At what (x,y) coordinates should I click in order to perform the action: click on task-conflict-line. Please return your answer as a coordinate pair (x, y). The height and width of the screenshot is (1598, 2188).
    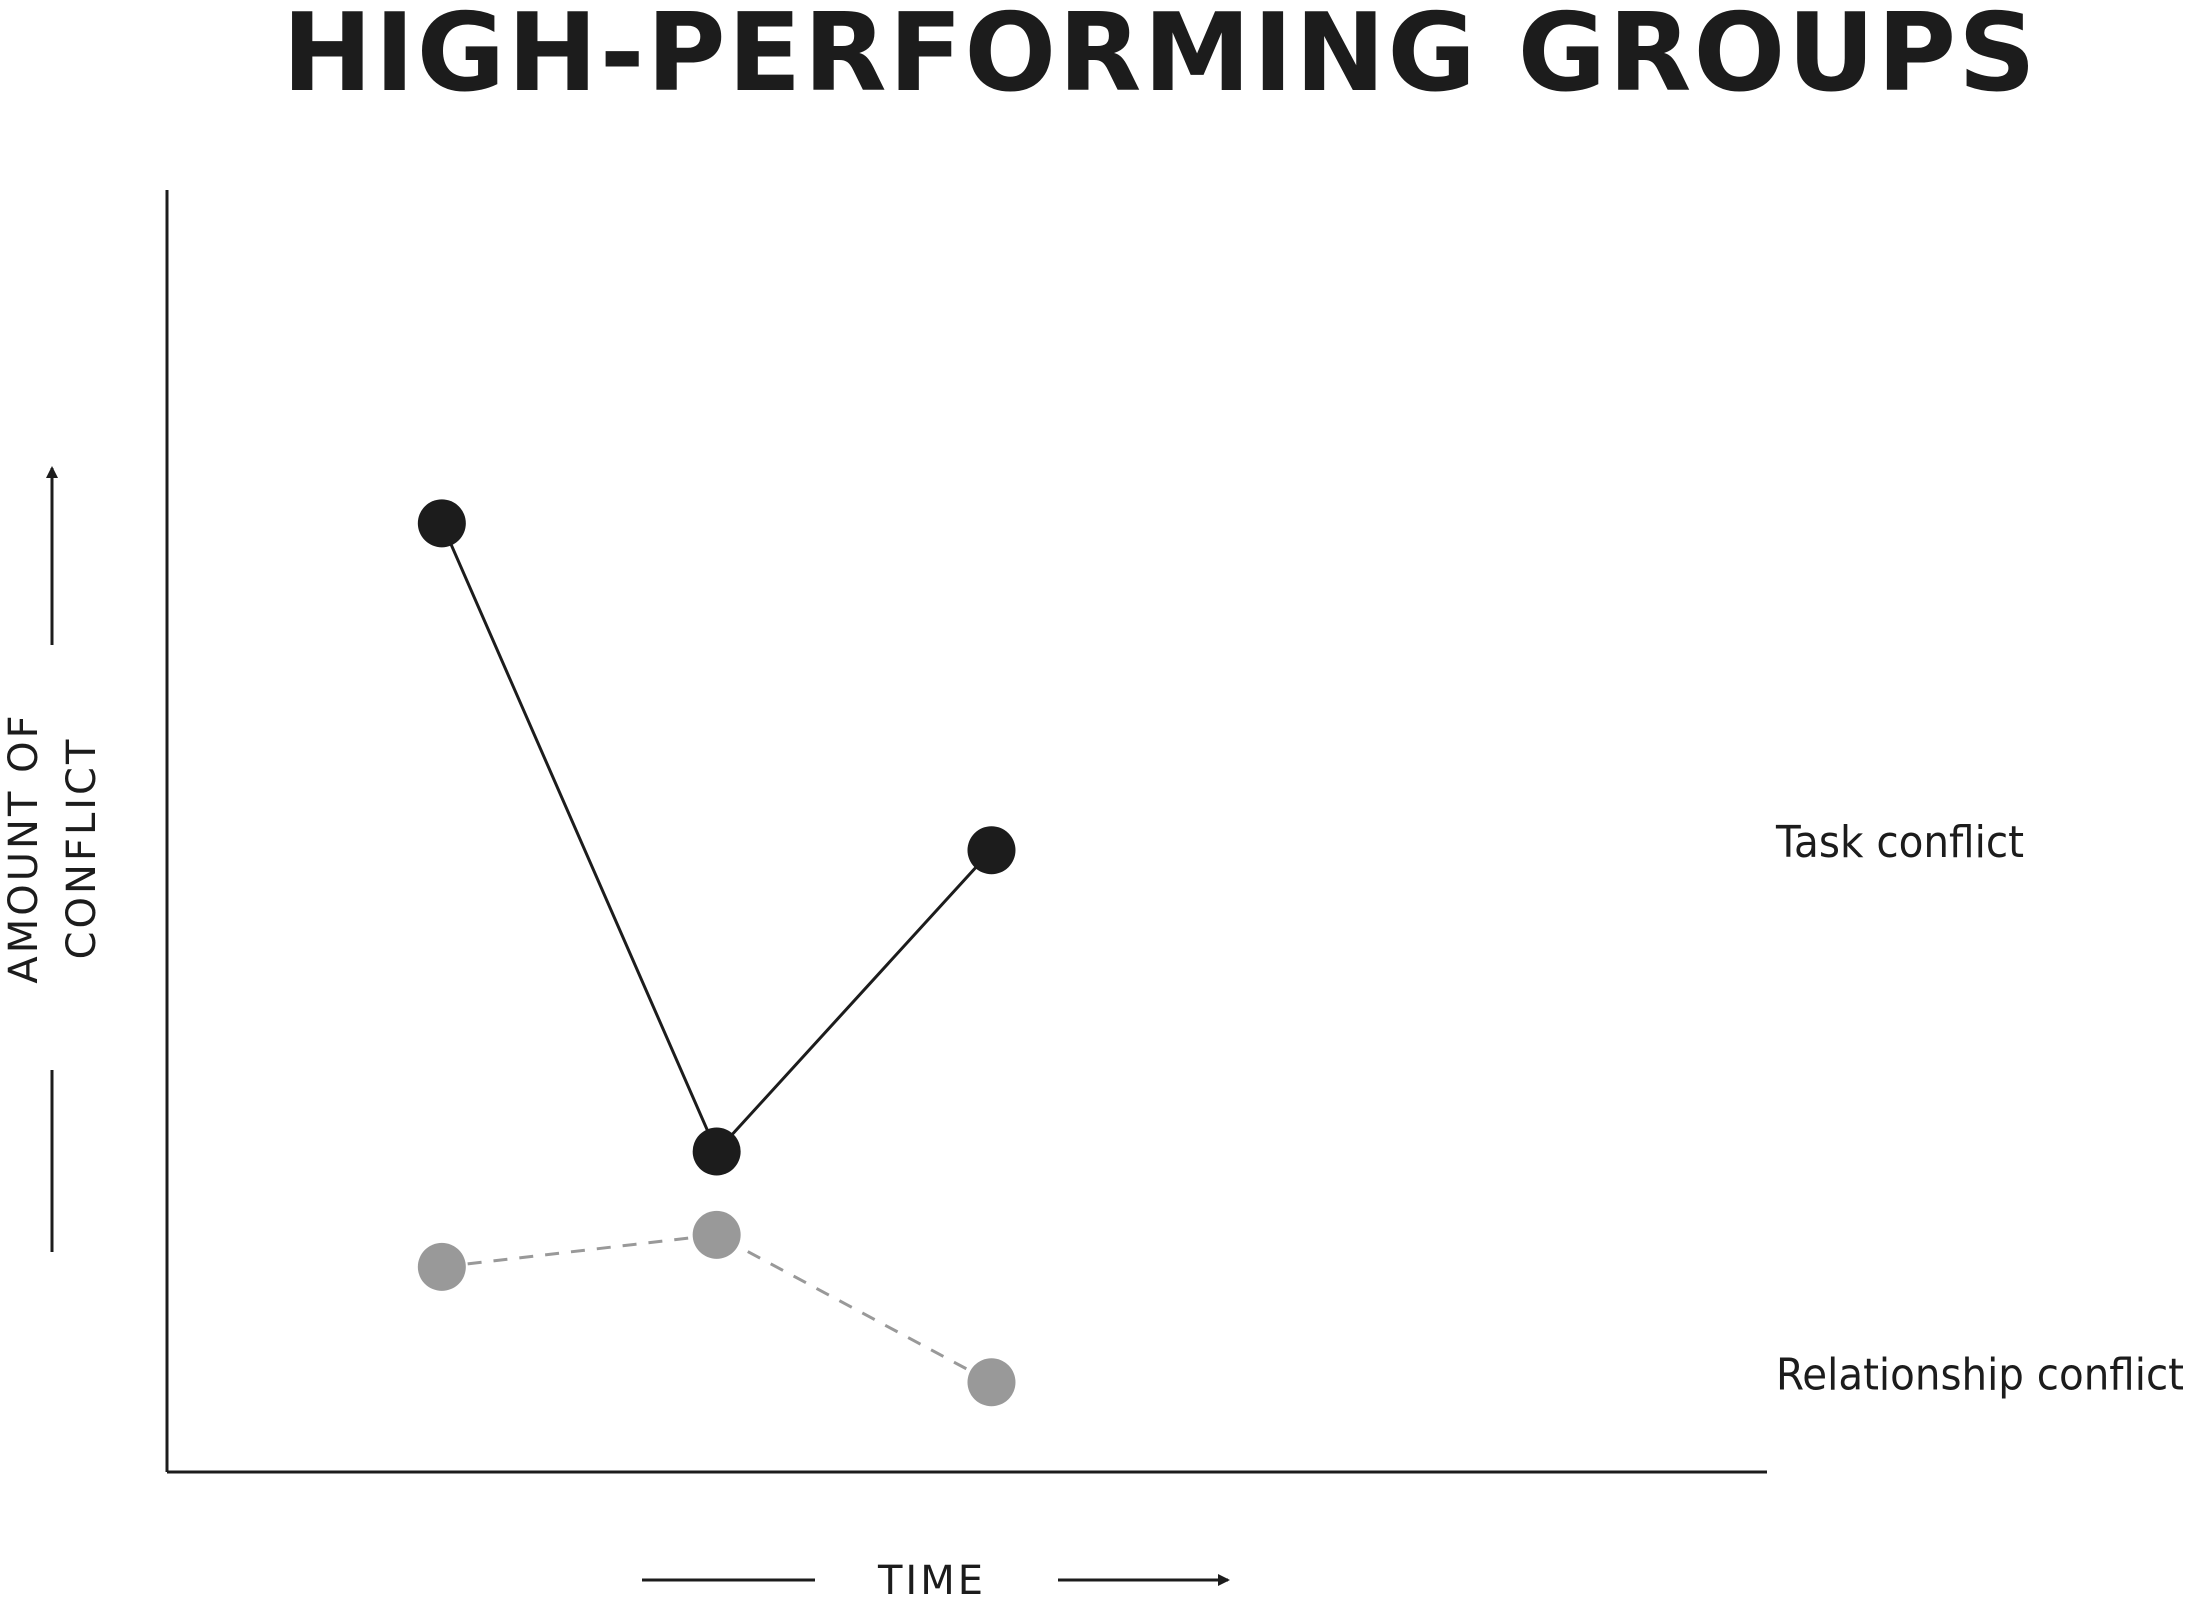
    Looking at the image, I should click on (716, 838).